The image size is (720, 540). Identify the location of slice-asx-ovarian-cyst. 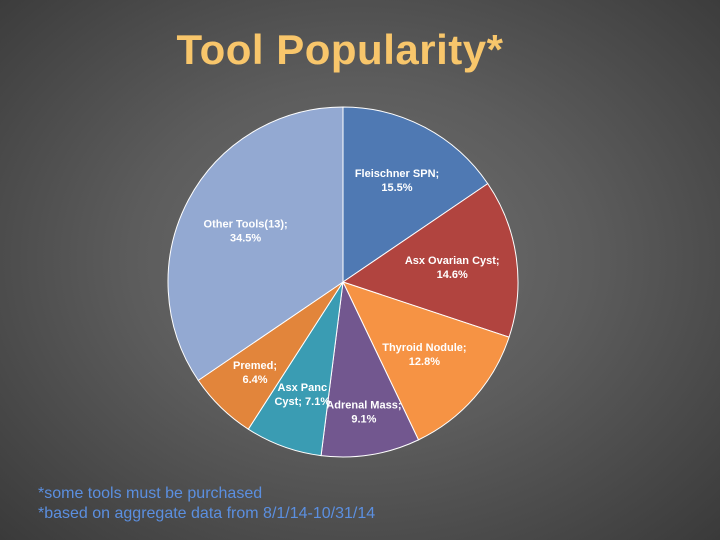
(430, 260).